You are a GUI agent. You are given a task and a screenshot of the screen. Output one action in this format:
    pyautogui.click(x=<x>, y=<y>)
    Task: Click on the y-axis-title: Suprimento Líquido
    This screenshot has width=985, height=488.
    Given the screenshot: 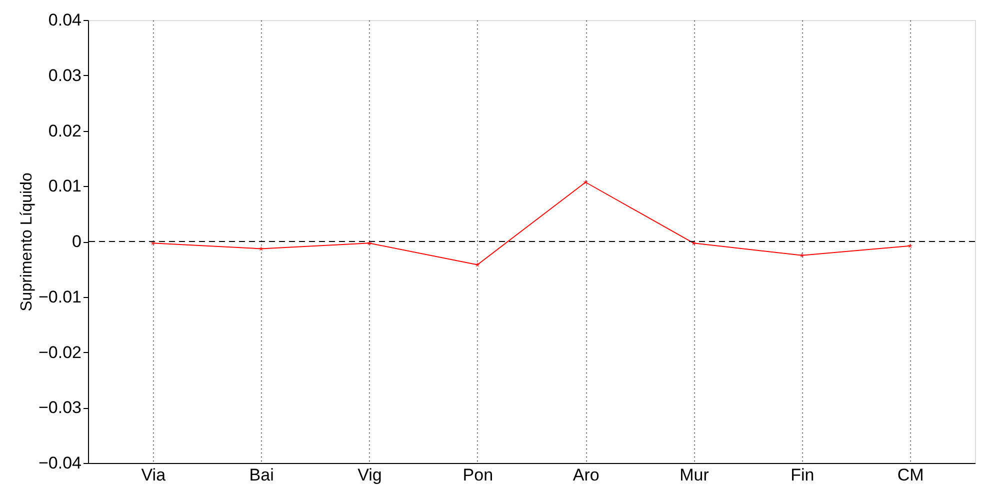 What is the action you would take?
    pyautogui.click(x=27, y=242)
    